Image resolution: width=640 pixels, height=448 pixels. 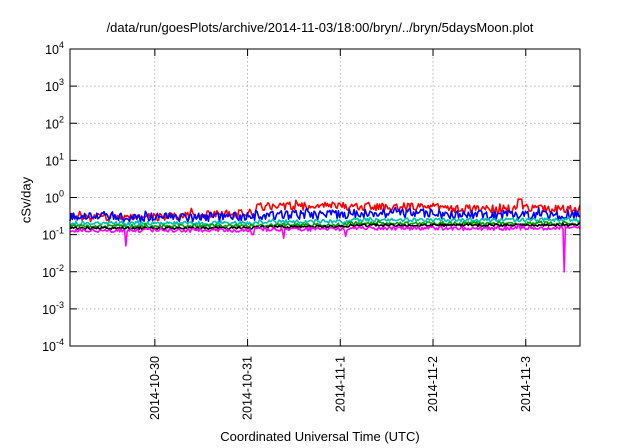 What do you see at coordinates (53, 234) in the screenshot?
I see `y-tick-label: 10⁻¹` at bounding box center [53, 234].